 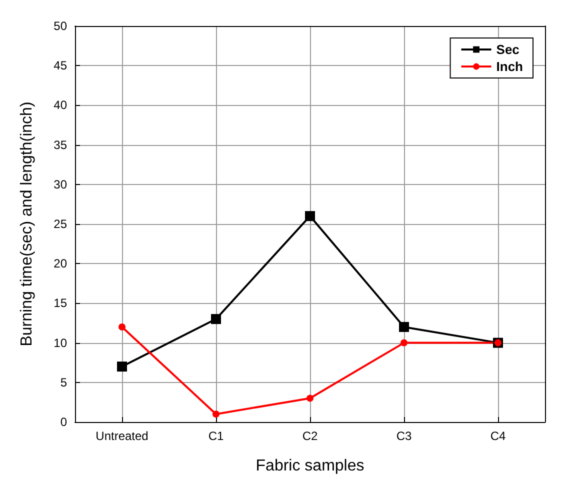 I want to click on x-tick-label: C2, so click(x=310, y=436).